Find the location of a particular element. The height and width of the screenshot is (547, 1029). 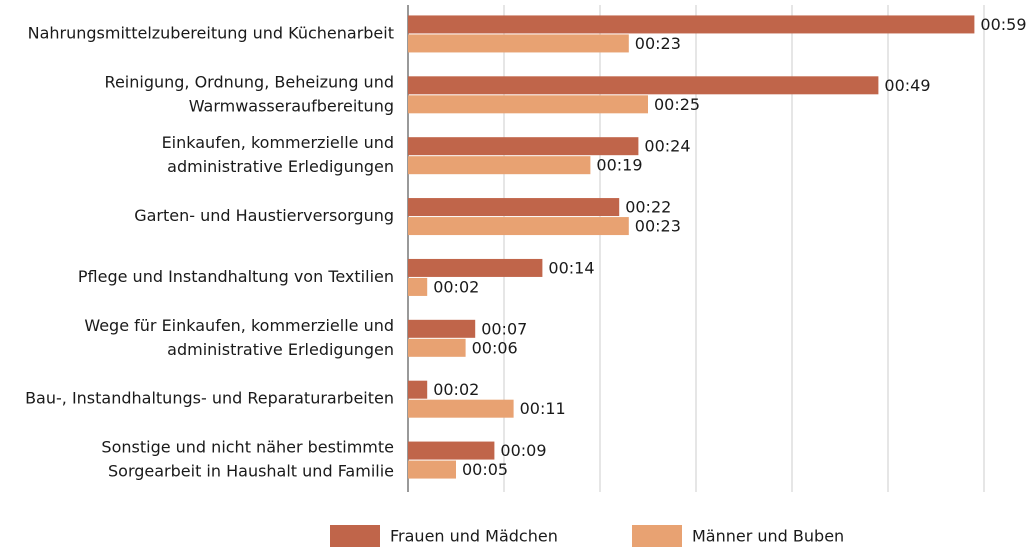

category-label-line: Wege für Einkaufen, kommerzielle und is located at coordinates (239, 324).